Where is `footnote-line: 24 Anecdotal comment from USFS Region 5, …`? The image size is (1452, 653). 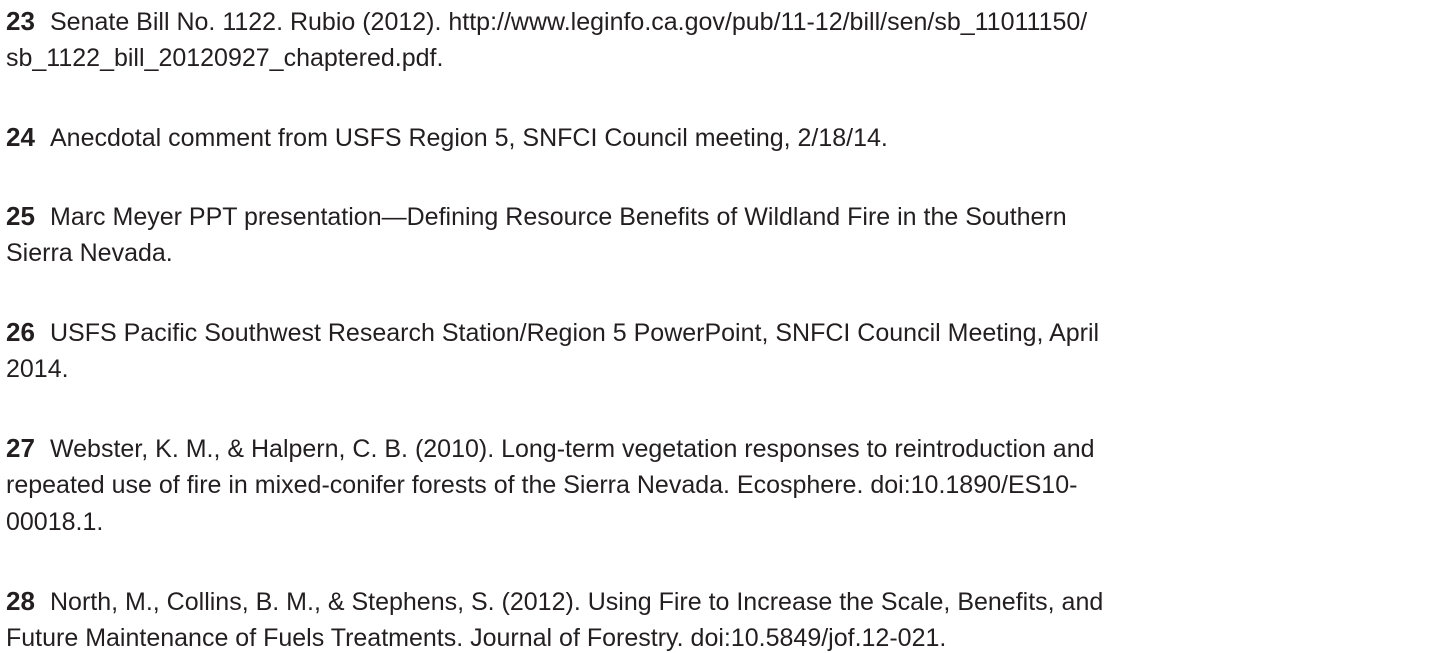
footnote-line: 24 Anecdotal comment from USFS Region 5, … is located at coordinates (729, 137).